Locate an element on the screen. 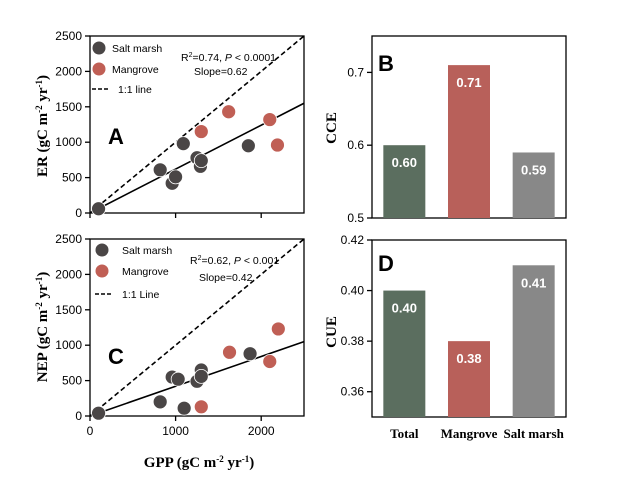  y-tick-label: 0.5 is located at coordinates (355, 218).